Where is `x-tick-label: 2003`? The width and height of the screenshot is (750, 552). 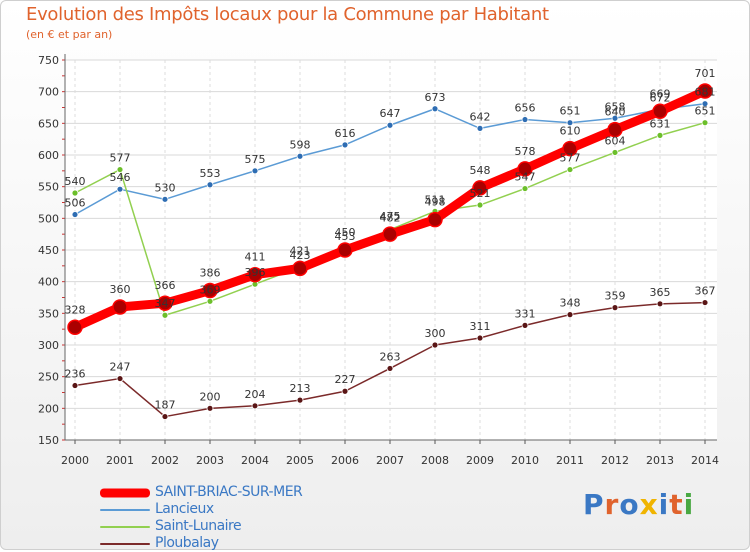
x-tick-label: 2003 is located at coordinates (210, 460).